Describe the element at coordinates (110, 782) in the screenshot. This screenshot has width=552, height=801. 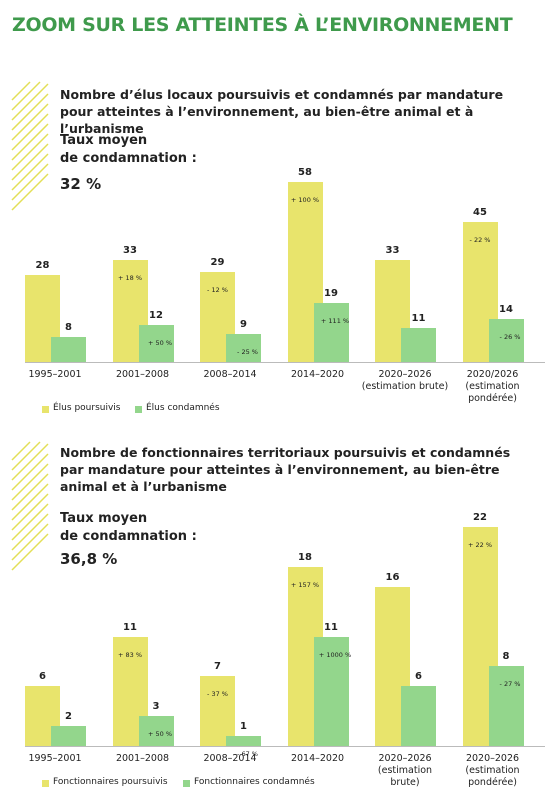
I see `legend-label: Fonctionnaires poursuivis` at that location.